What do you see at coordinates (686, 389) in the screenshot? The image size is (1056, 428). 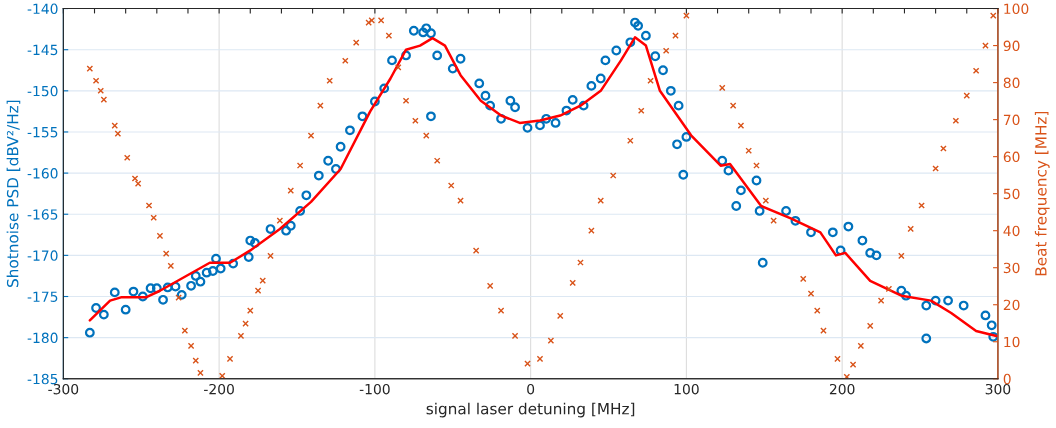 I see `x-tick-label: 100` at bounding box center [686, 389].